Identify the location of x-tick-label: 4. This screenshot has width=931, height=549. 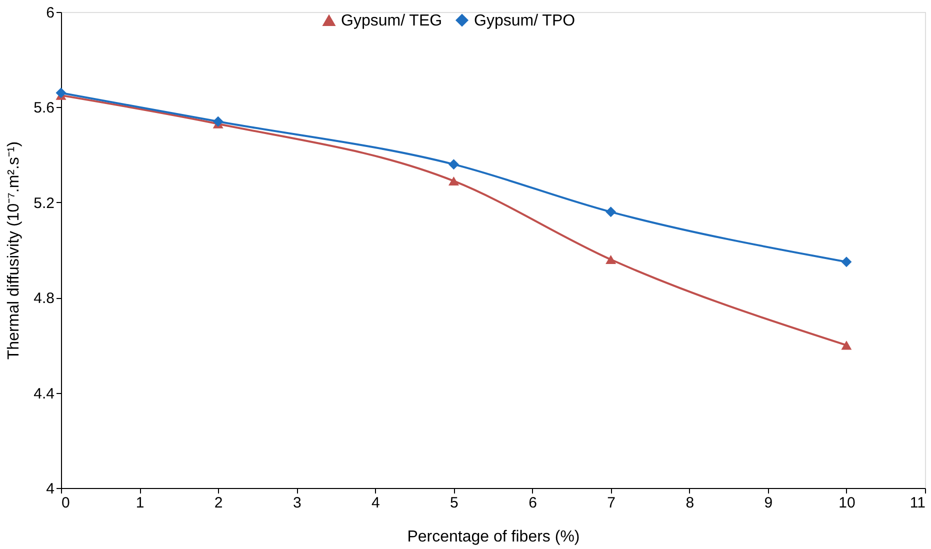
(376, 503).